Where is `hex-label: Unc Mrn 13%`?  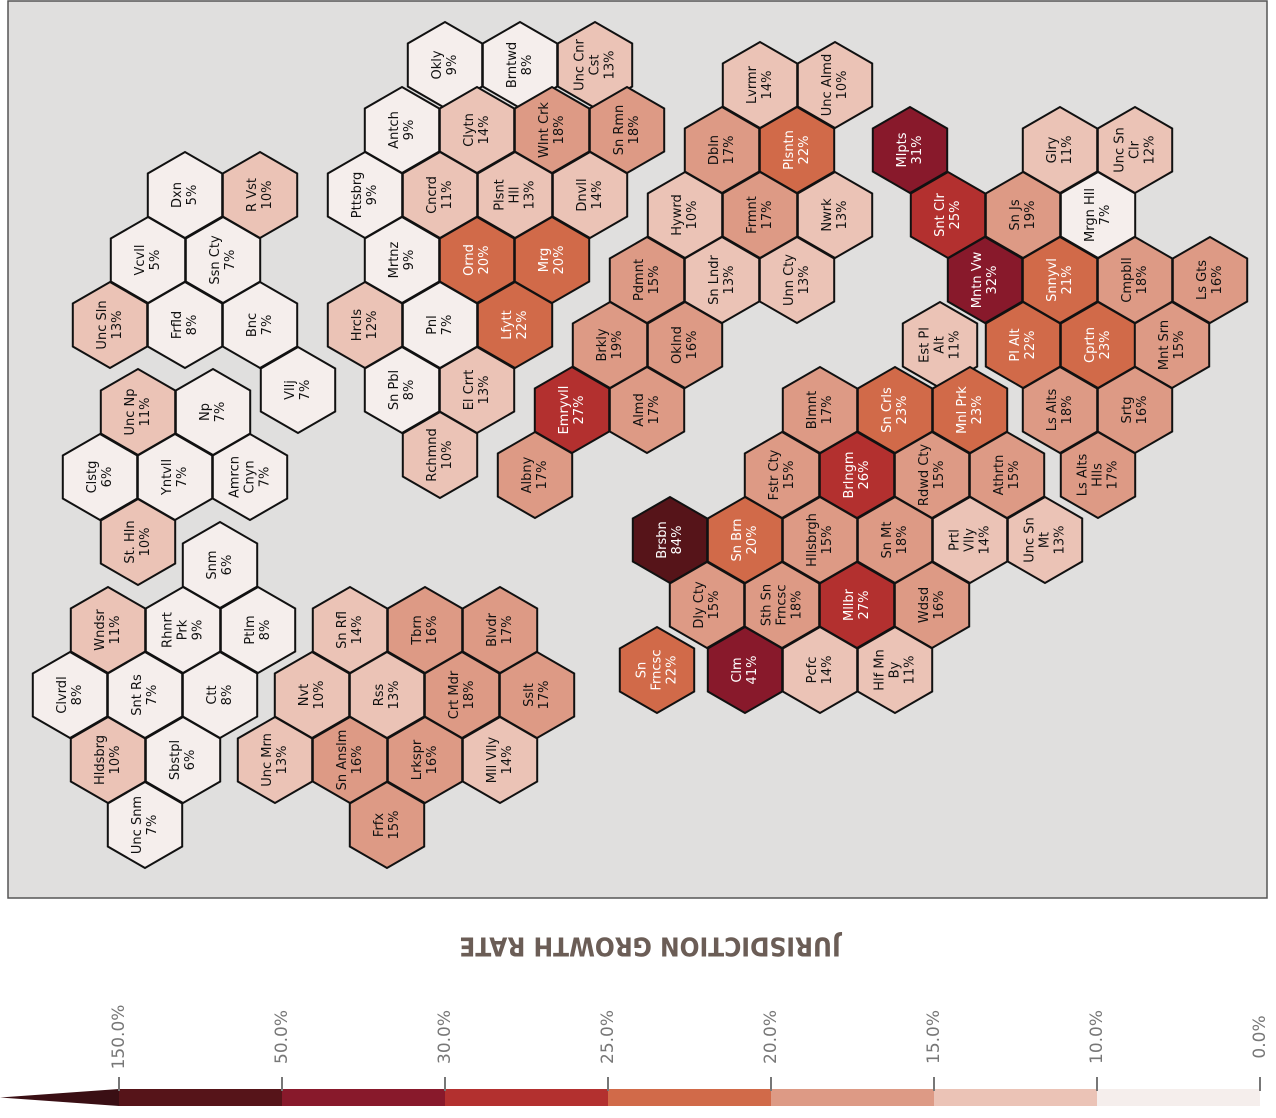 hex-label: Unc Mrn 13% is located at coordinates (275, 760).